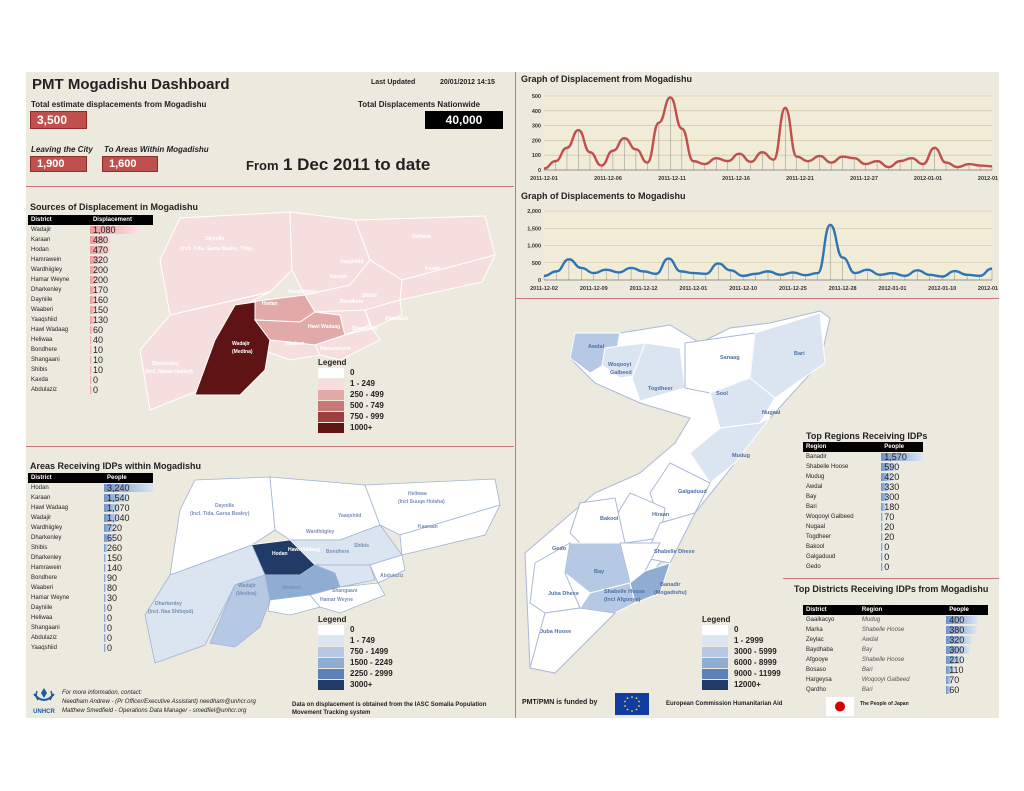  Describe the element at coordinates (355, 640) in the screenshot. I see `legend-item: 1 - 749` at that location.